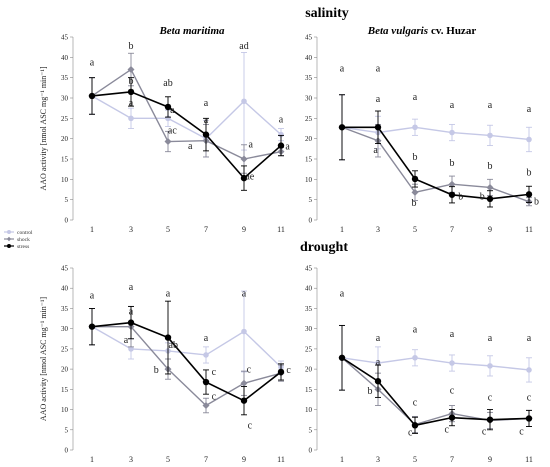 This screenshot has height=467, width=550. I want to click on y-tick-label: 0, so click(67, 221).